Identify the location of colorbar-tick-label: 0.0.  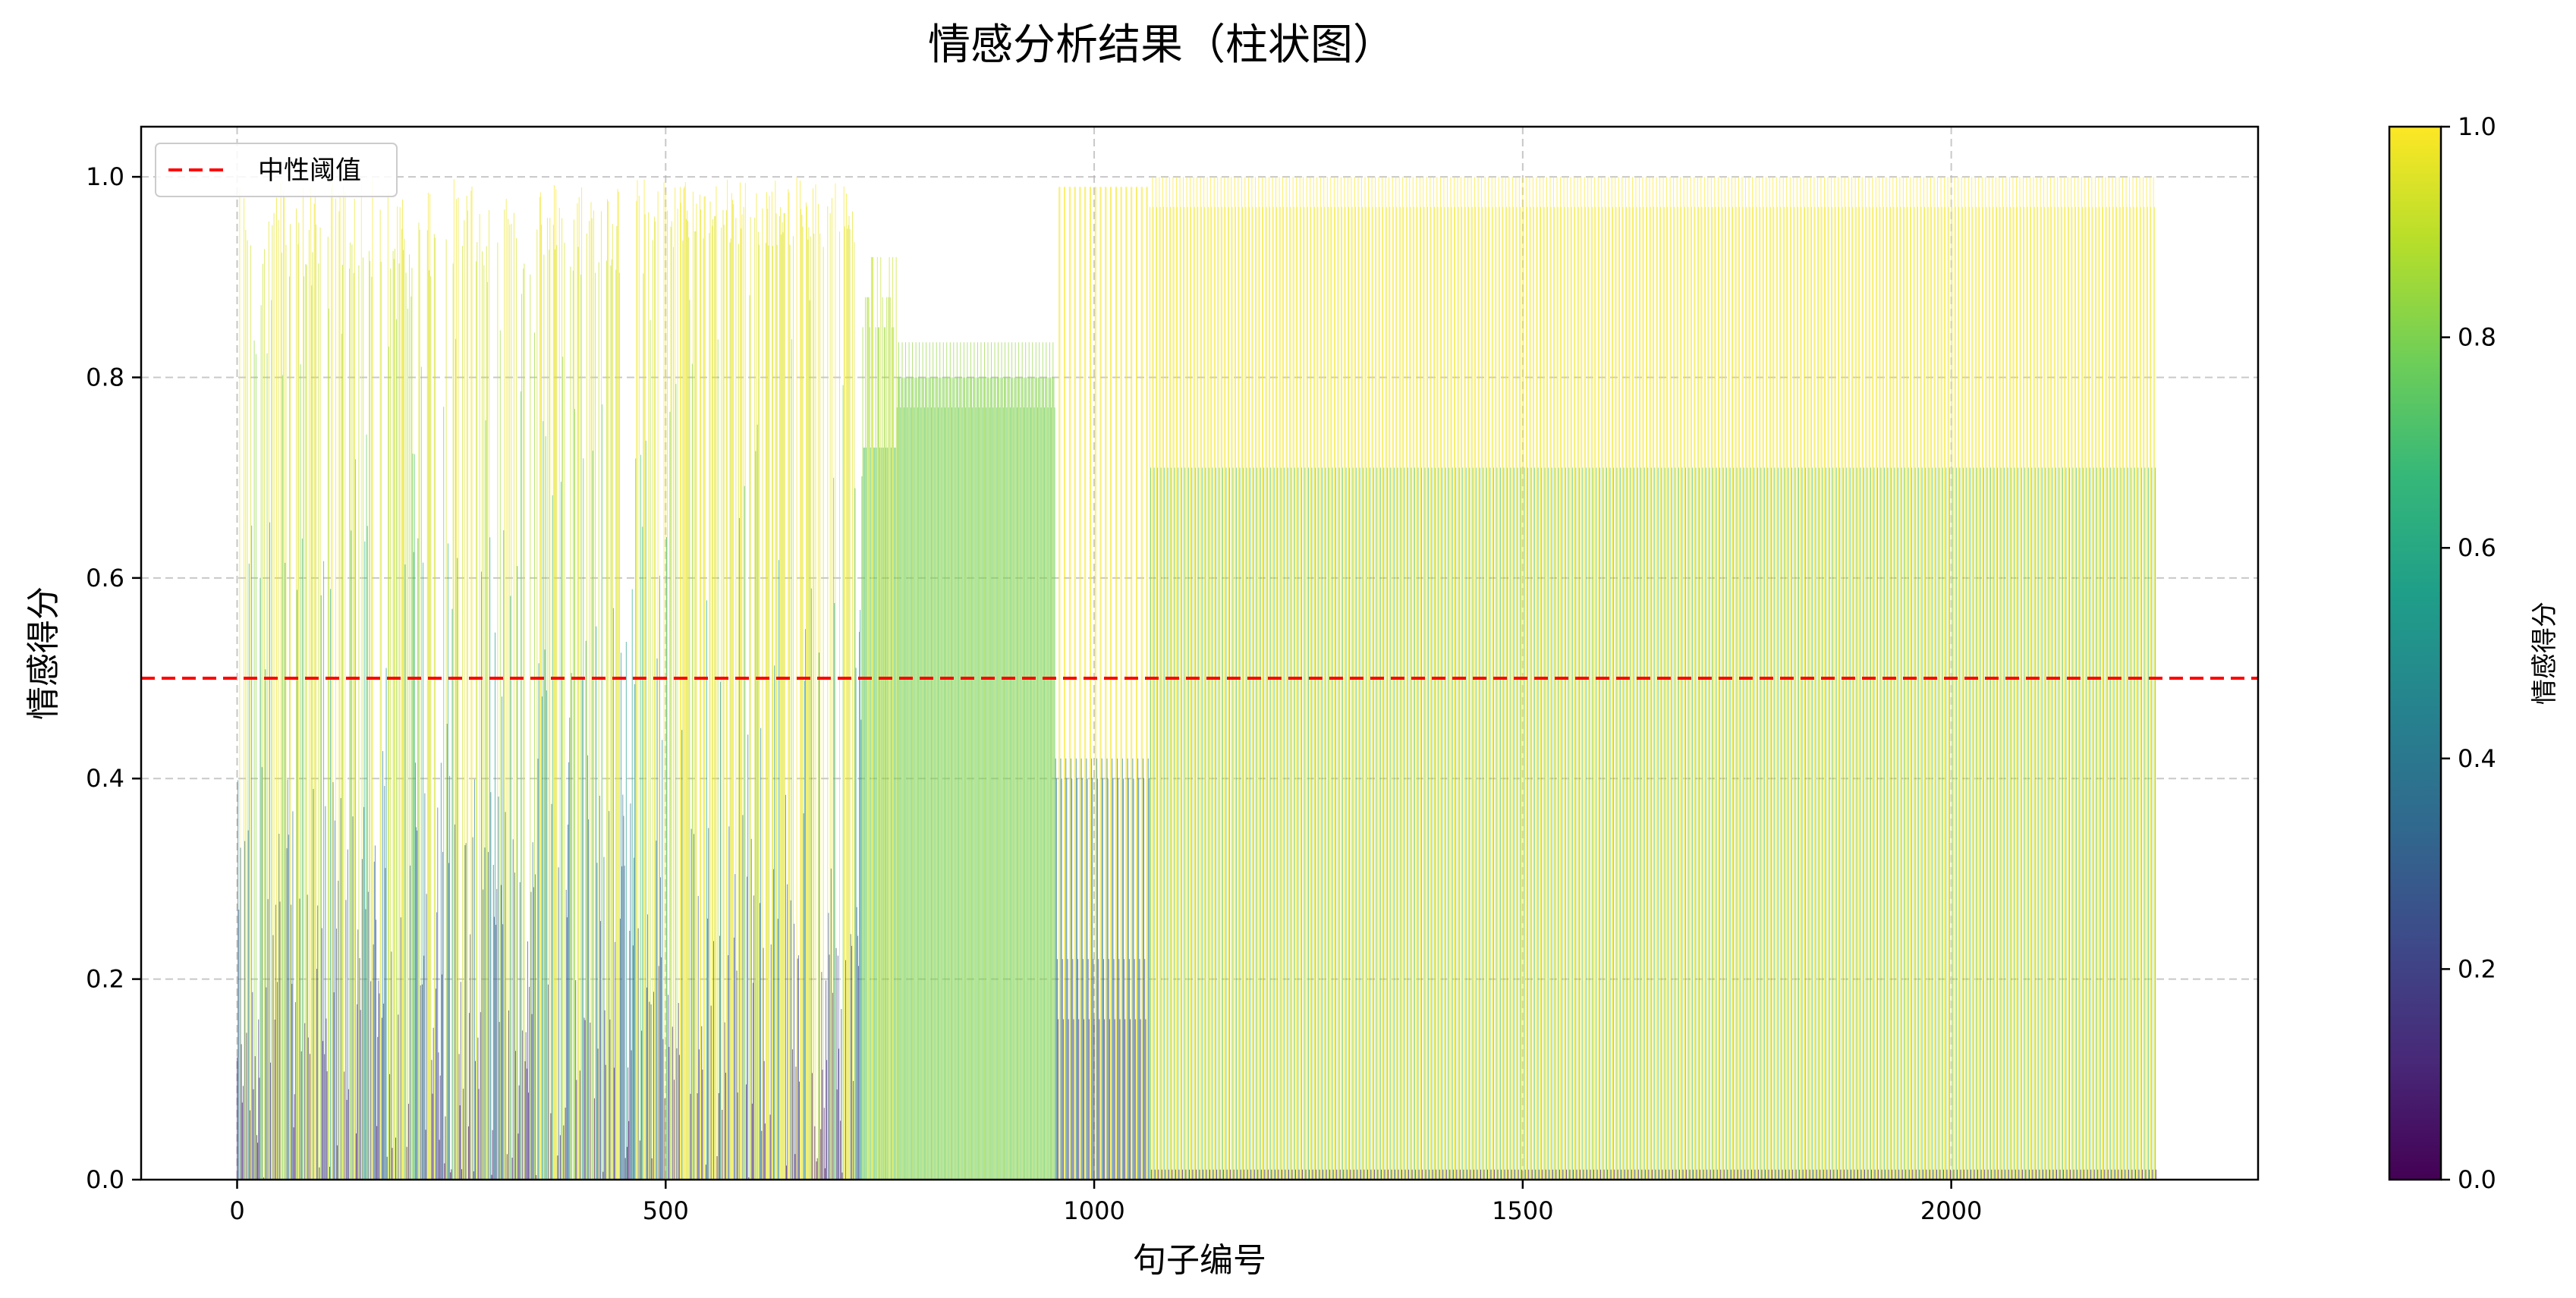
(2477, 1179).